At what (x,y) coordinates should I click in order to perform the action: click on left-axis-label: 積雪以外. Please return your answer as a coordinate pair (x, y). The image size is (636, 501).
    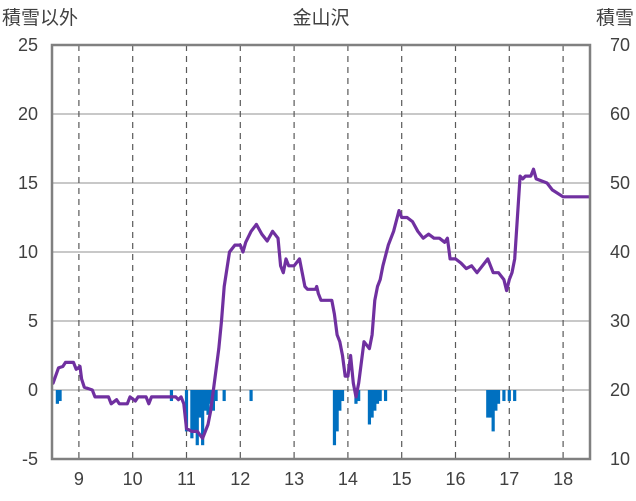
    Looking at the image, I should click on (40, 18).